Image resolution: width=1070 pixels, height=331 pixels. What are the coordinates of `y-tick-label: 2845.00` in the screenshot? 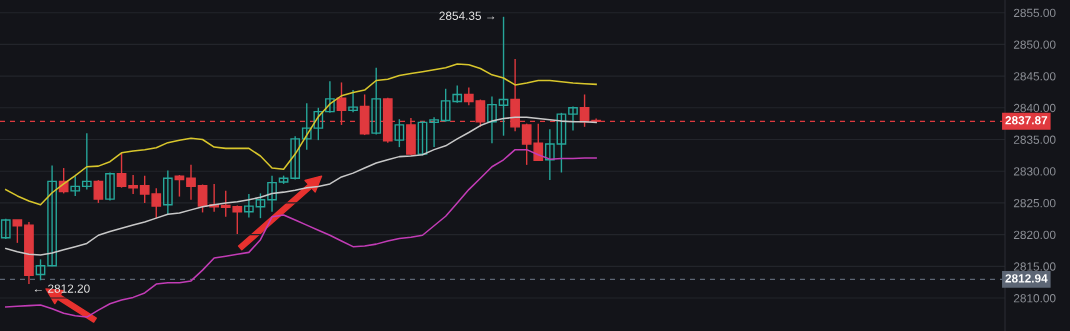 It's located at (1034, 76).